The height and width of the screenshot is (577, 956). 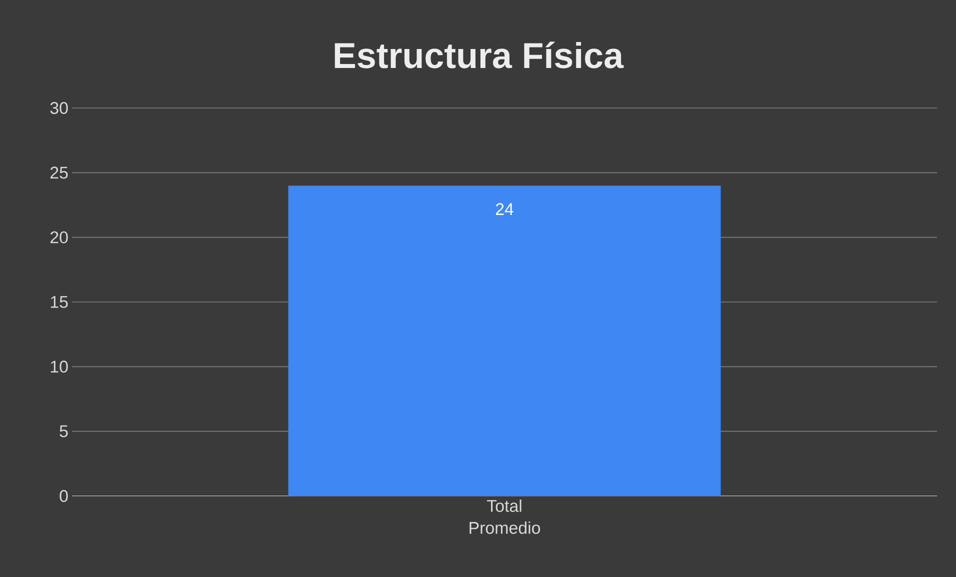 I want to click on y-tick-label: 25, so click(x=59, y=172).